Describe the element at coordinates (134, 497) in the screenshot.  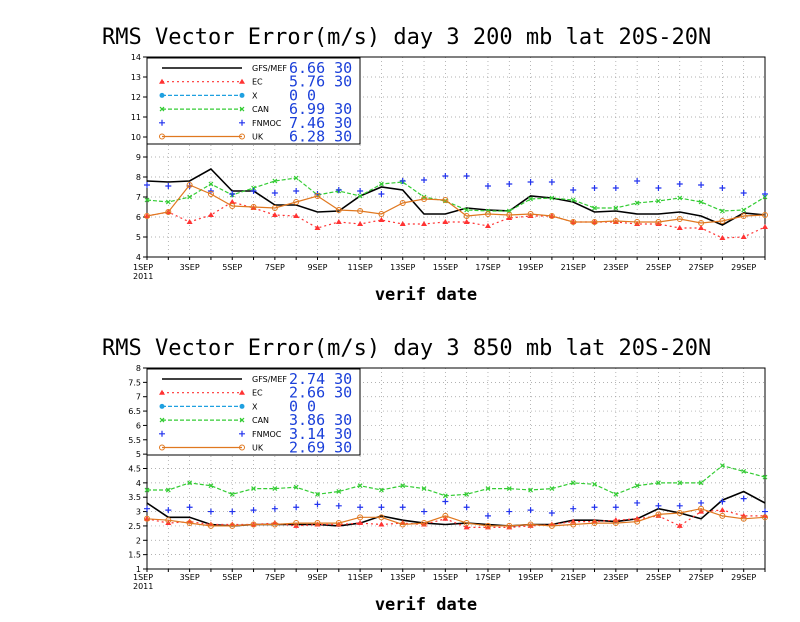
I see `y-tick-label: 3.5` at that location.